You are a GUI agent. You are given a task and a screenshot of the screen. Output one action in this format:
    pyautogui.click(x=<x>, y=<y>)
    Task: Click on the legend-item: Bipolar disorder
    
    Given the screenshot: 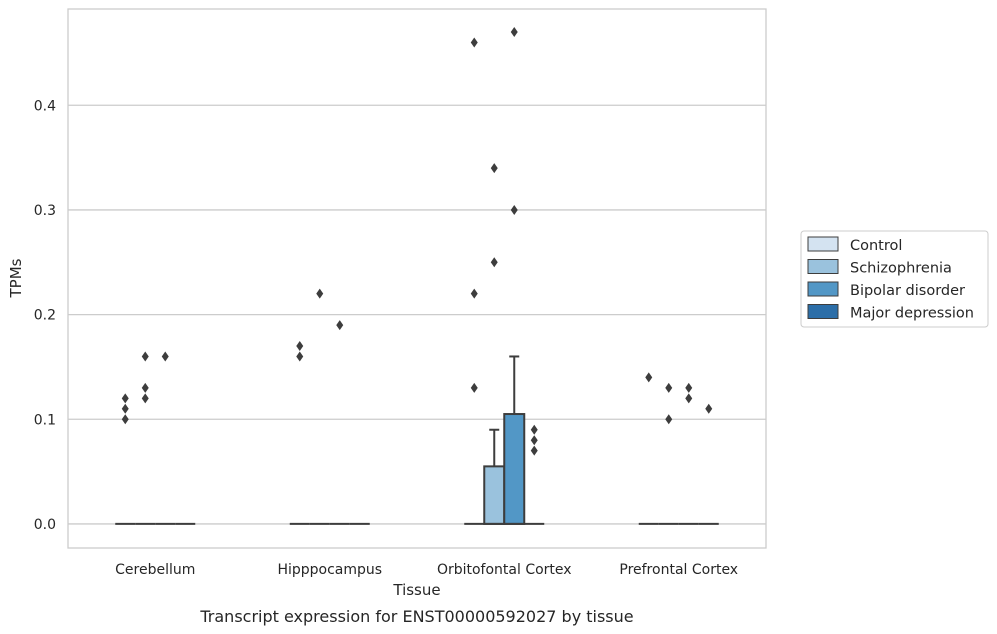 What is the action you would take?
    pyautogui.click(x=886, y=290)
    